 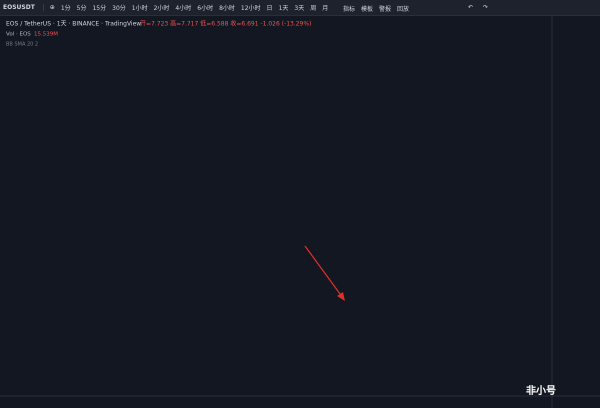 What do you see at coordinates (283, 8) in the screenshot?
I see `interval-button: 1天` at bounding box center [283, 8].